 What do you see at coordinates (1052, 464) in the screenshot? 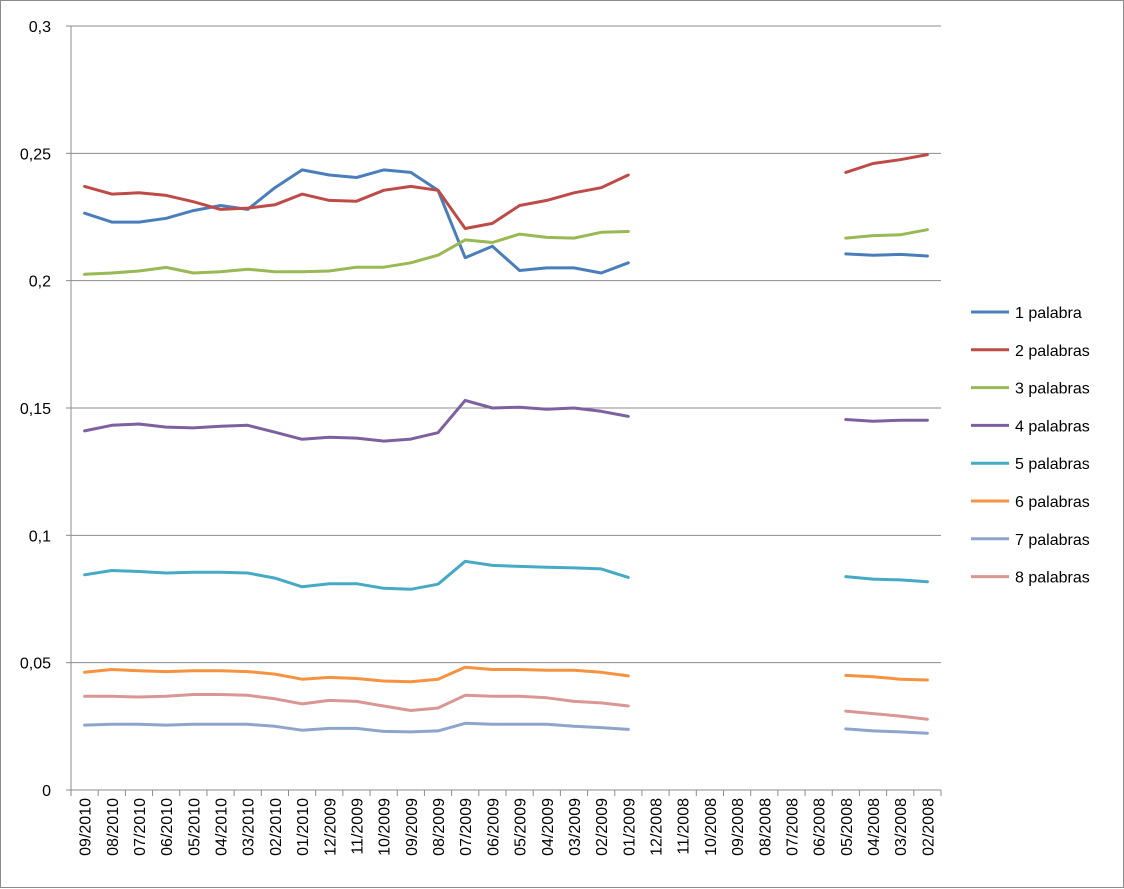
I see `legend-label: 5 palabras` at bounding box center [1052, 464].